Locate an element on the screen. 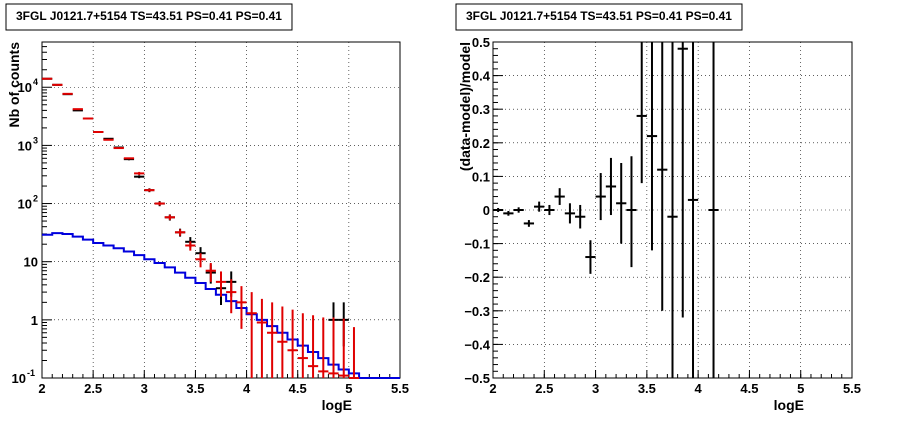  y-tick-label: −0.2 is located at coordinates (477, 277).